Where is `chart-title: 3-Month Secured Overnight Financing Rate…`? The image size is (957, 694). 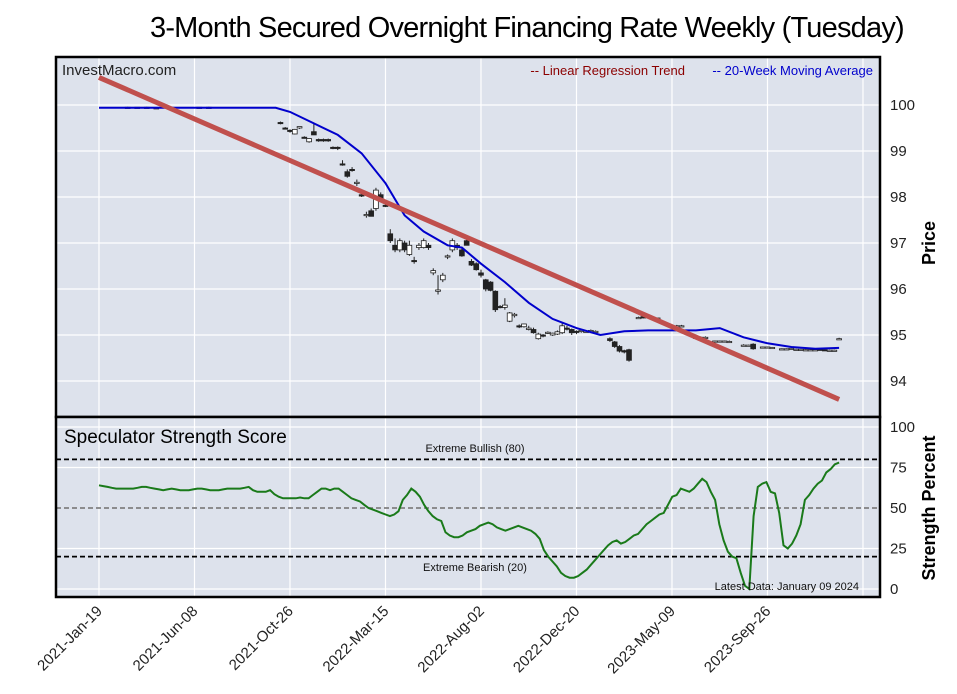 chart-title: 3-Month Secured Overnight Financing Rate… is located at coordinates (527, 28).